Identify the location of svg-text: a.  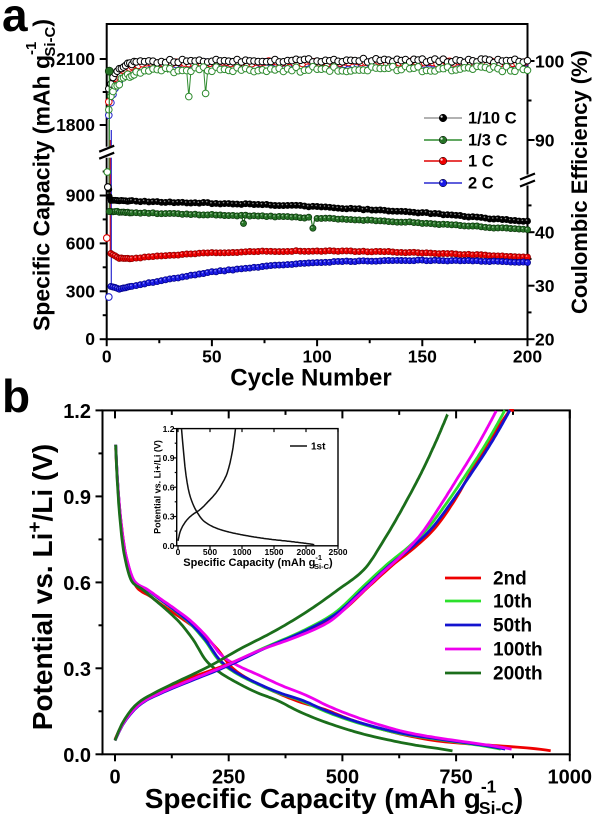
(15, 20).